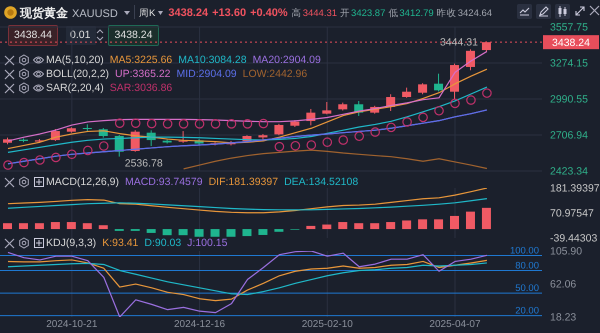 The width and height of the screenshot is (600, 333). Describe the element at coordinates (81, 35) in the screenshot. I see `annotation: 0.01` at that location.